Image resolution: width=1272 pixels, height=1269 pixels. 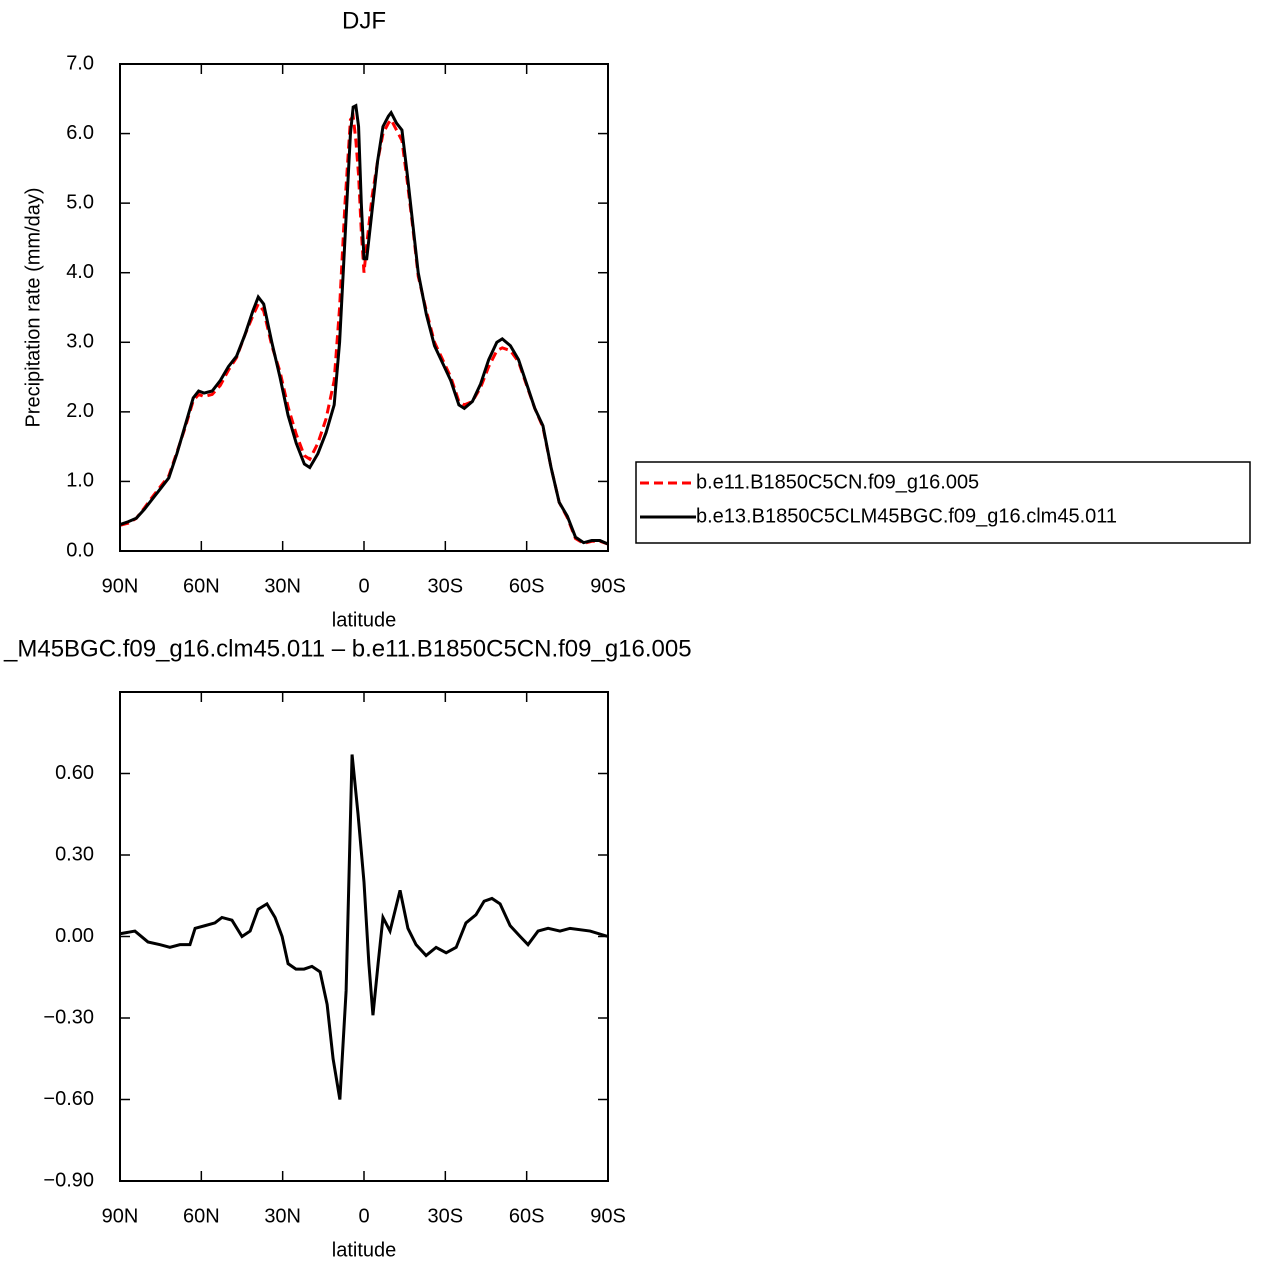 I want to click on chart-title: DJF, so click(x=364, y=20).